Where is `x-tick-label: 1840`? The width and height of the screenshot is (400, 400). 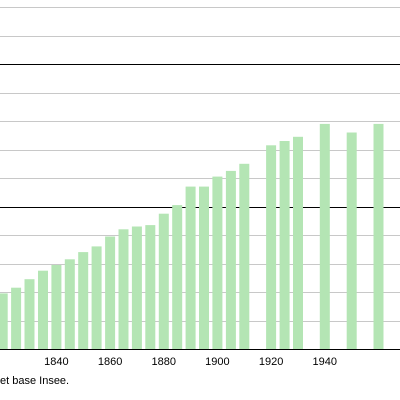
x-tick-label: 1840 is located at coordinates (56, 362).